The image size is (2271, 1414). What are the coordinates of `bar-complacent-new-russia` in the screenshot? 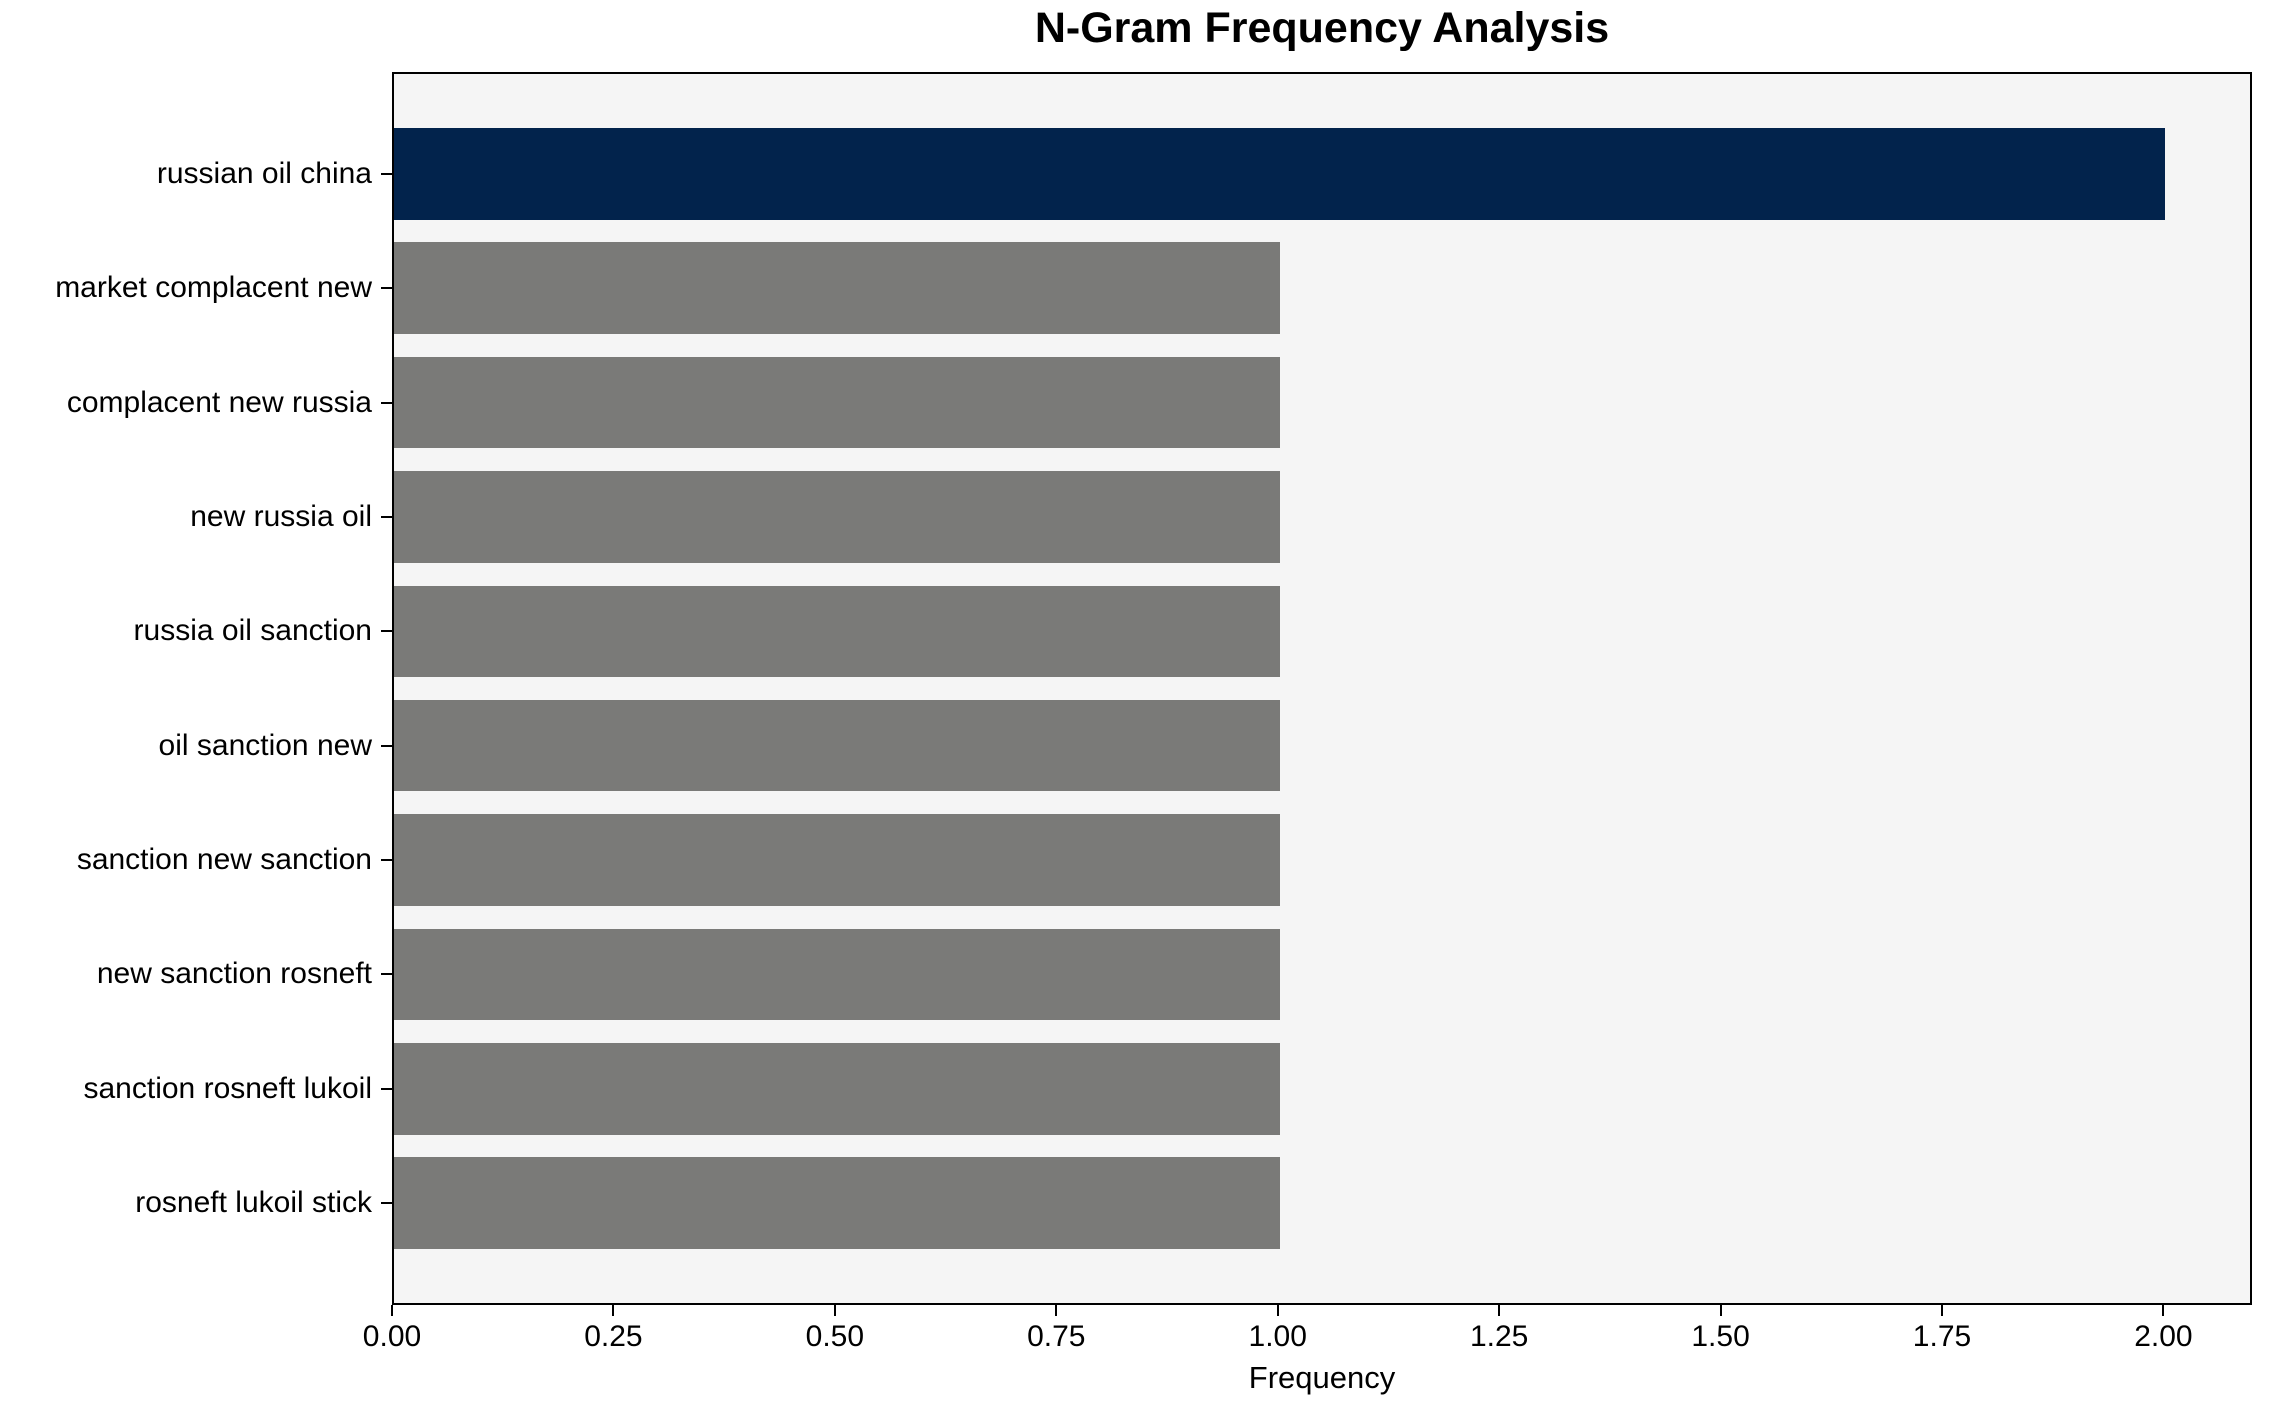 It's located at (837, 402).